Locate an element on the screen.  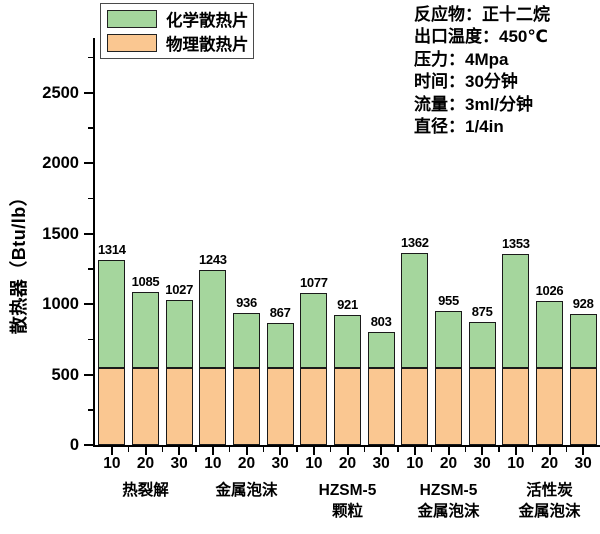
y-tick-label: 500 is located at coordinates (65, 374).